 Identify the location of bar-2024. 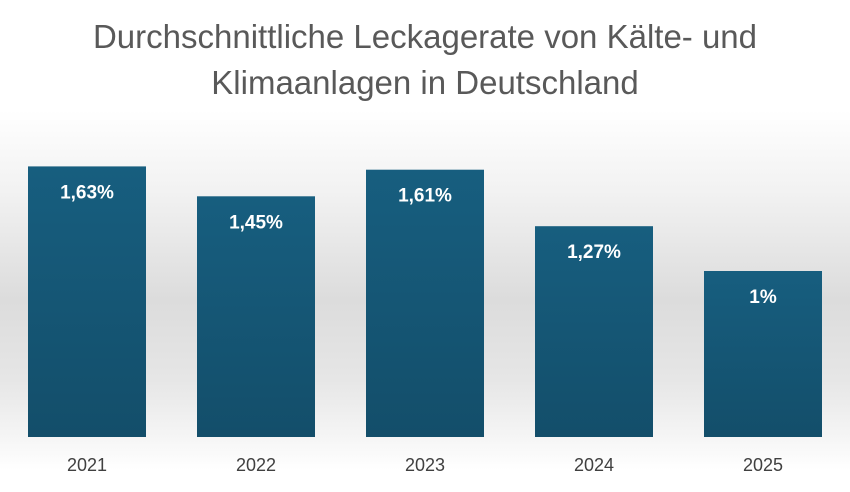
(594, 331).